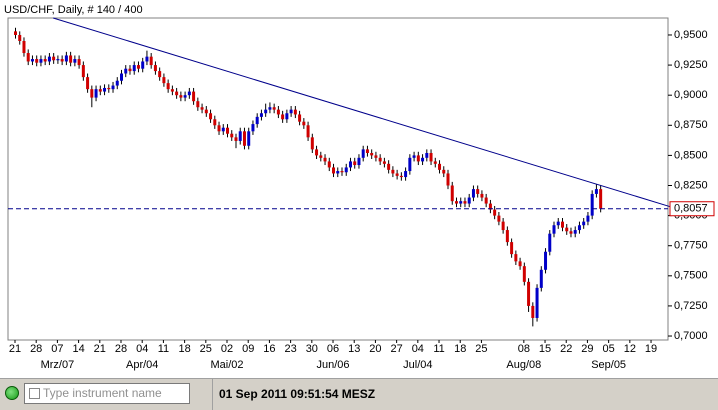 This screenshot has width=718, height=410. What do you see at coordinates (691, 209) in the screenshot?
I see `last-price-label: 0,8057` at bounding box center [691, 209].